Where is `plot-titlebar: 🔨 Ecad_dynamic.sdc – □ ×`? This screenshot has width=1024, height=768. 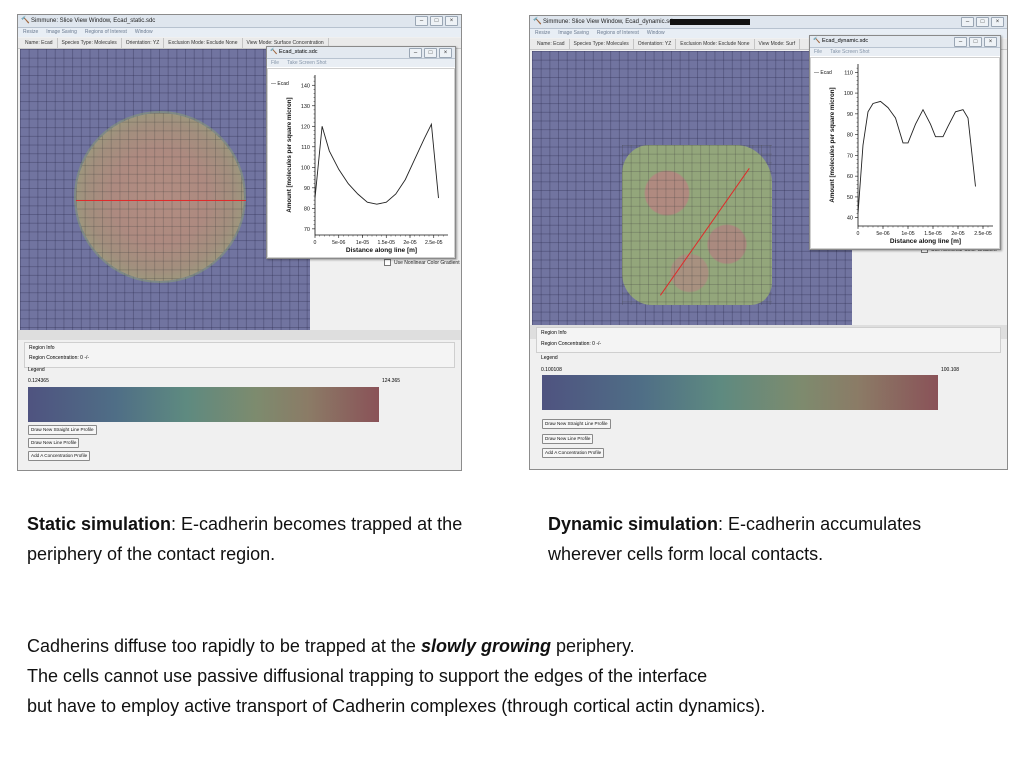 plot-titlebar: 🔨 Ecad_dynamic.sdc – □ × is located at coordinates (905, 42).